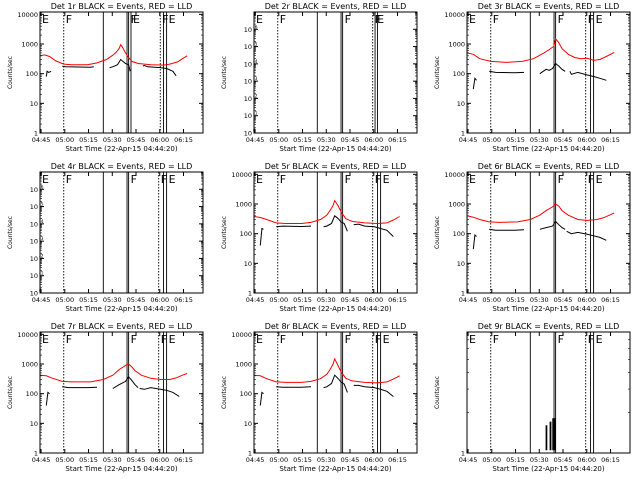 Image resolution: width=640 pixels, height=480 pixels. I want to click on y-tick-label: 100, so click(459, 74).